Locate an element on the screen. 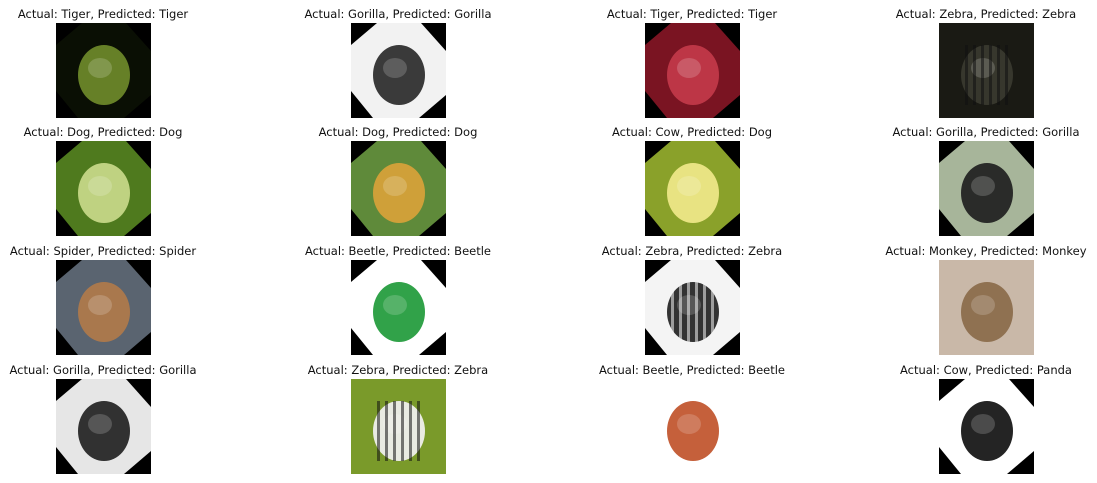 The image size is (1097, 483). spider-photo is located at coordinates (103, 307).